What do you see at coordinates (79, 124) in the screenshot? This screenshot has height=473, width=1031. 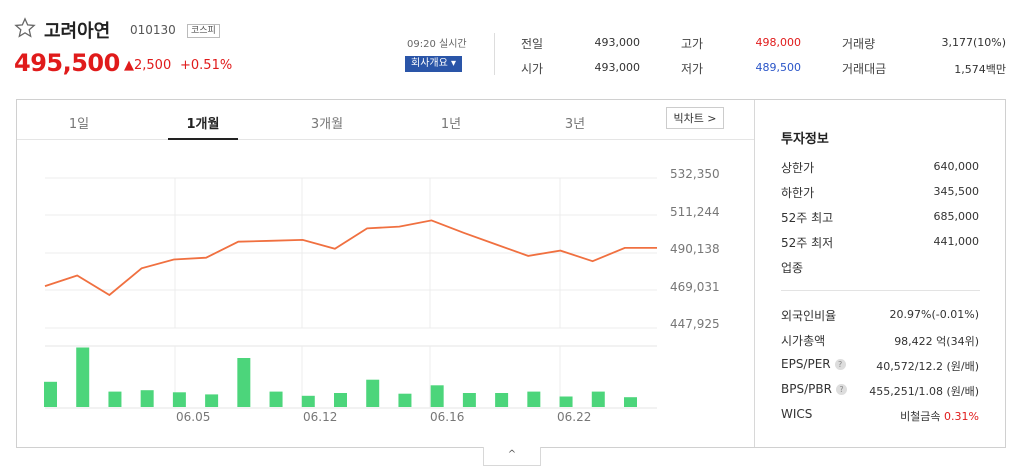 I see `tab-1d: 1일` at bounding box center [79, 124].